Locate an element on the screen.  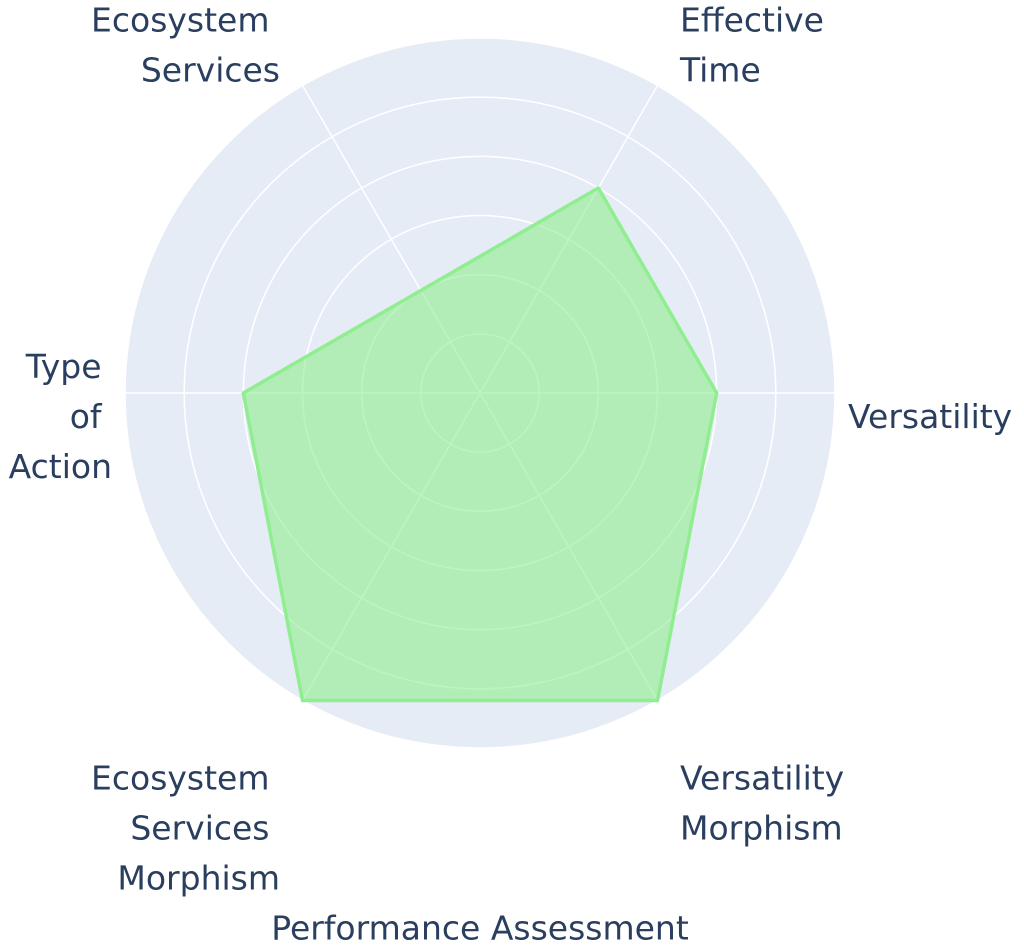
chart-title: Performance Assessment is located at coordinates (480, 928).